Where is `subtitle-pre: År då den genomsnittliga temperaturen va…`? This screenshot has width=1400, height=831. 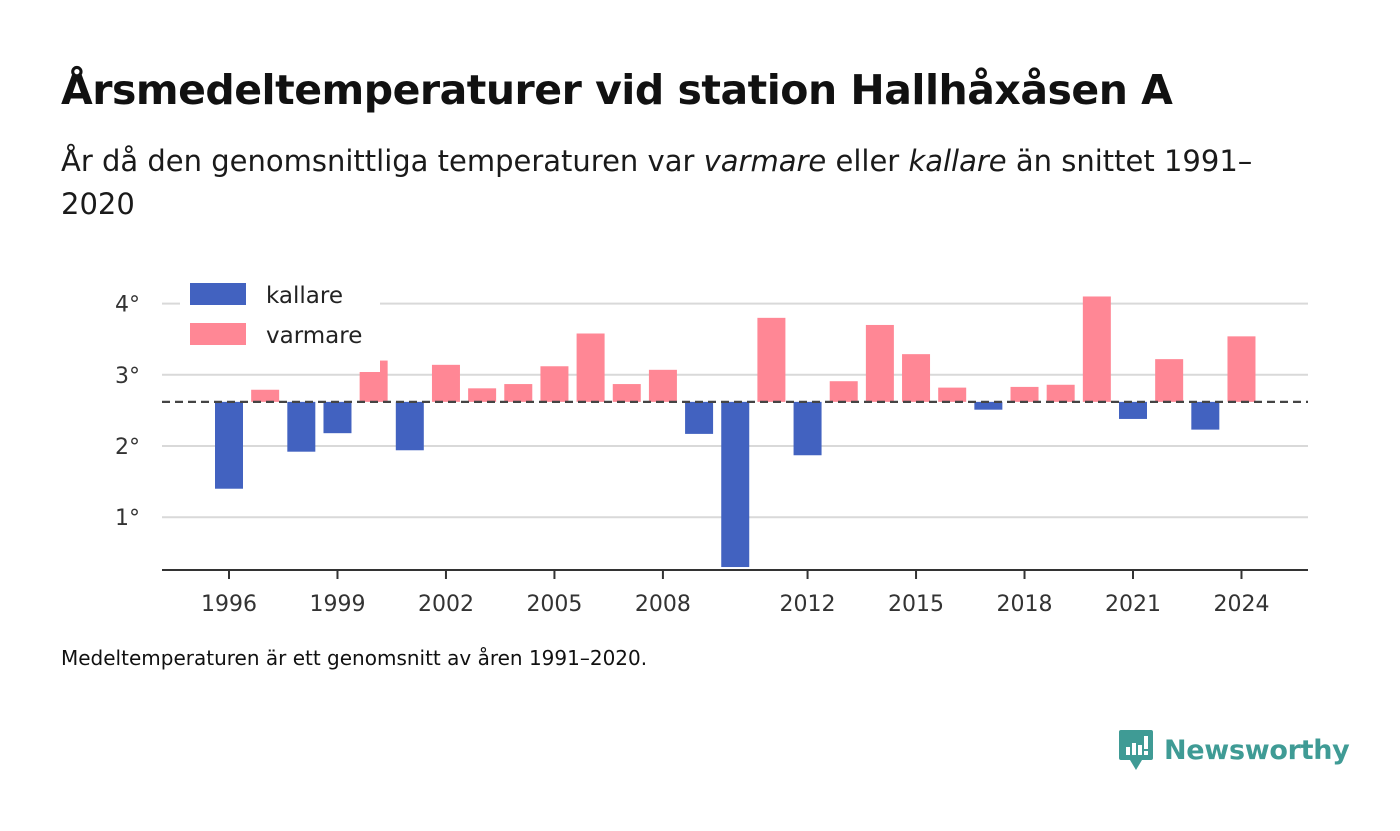
subtitle-pre: År då den genomsnittliga temperaturen va… is located at coordinates (382, 161).